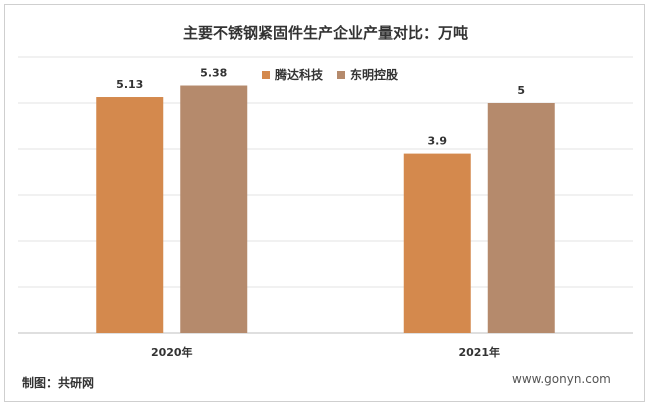  Describe the element at coordinates (172, 352) in the screenshot. I see `x-tick-label: 2020年` at that location.